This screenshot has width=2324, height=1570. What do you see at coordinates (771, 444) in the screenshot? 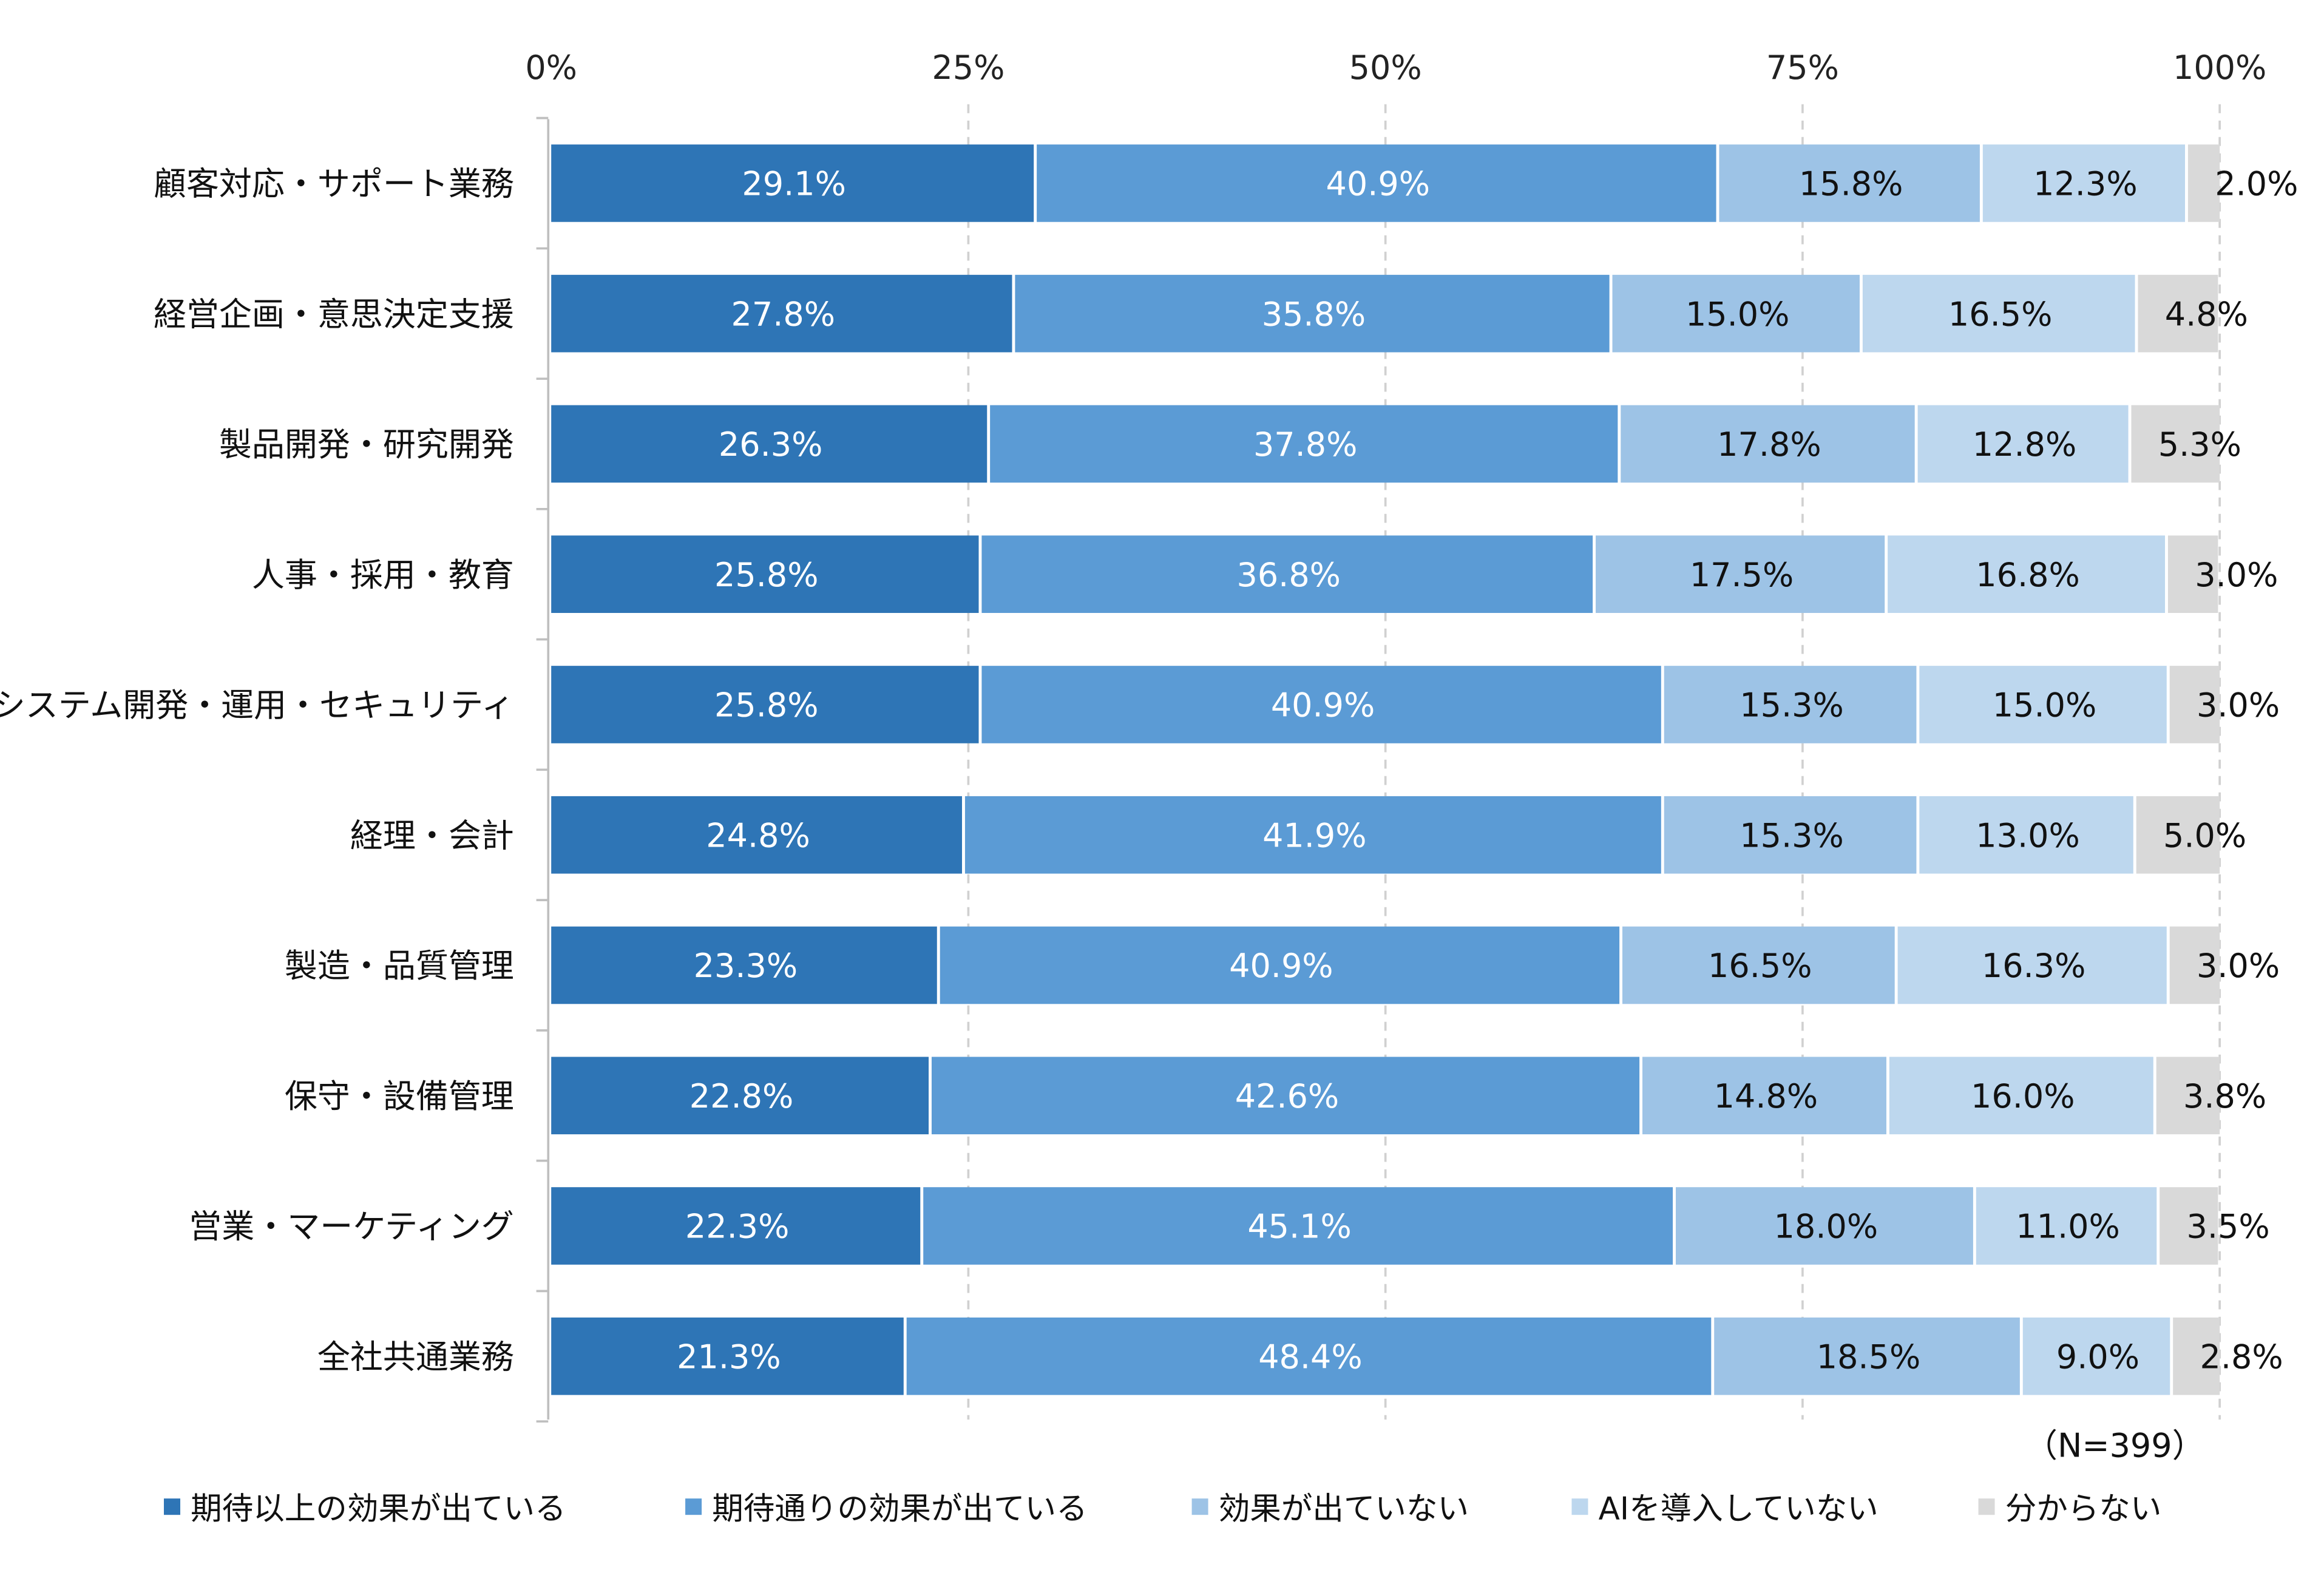
I see `data-label: 26.3%` at bounding box center [771, 444].